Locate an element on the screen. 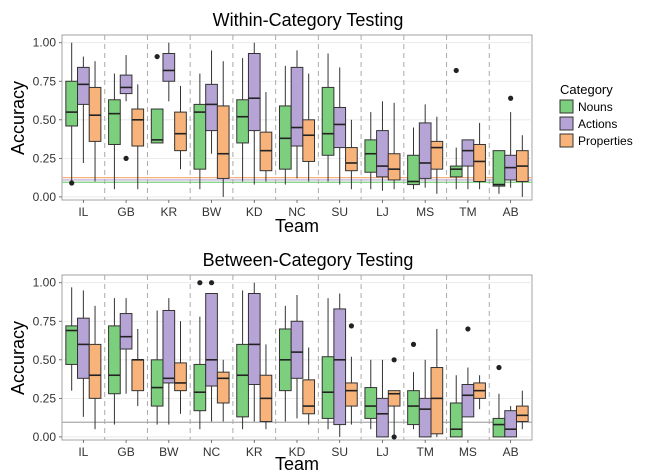  x-tick-label: AB is located at coordinates (511, 212).